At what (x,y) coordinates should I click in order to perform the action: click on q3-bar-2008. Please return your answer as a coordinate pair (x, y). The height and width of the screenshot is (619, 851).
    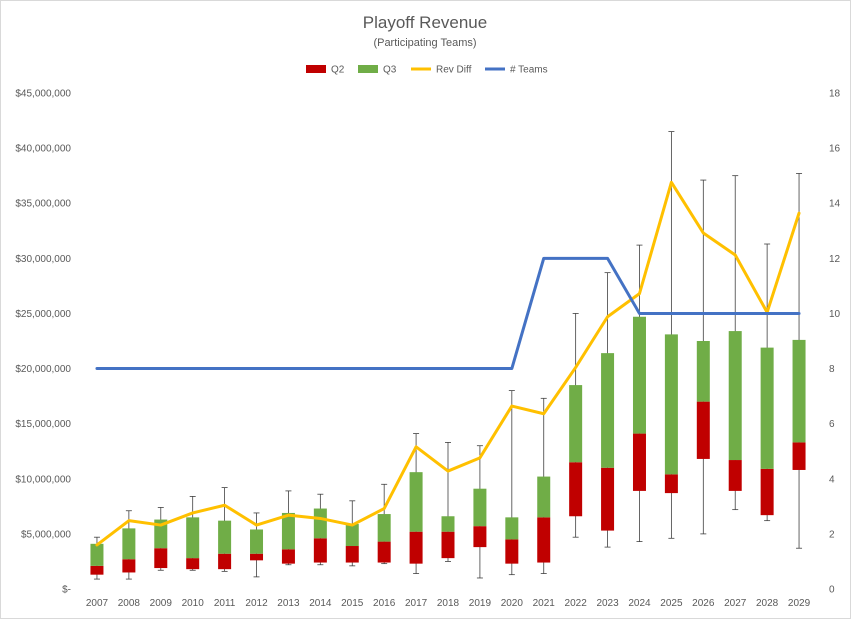
    Looking at the image, I should click on (129, 544).